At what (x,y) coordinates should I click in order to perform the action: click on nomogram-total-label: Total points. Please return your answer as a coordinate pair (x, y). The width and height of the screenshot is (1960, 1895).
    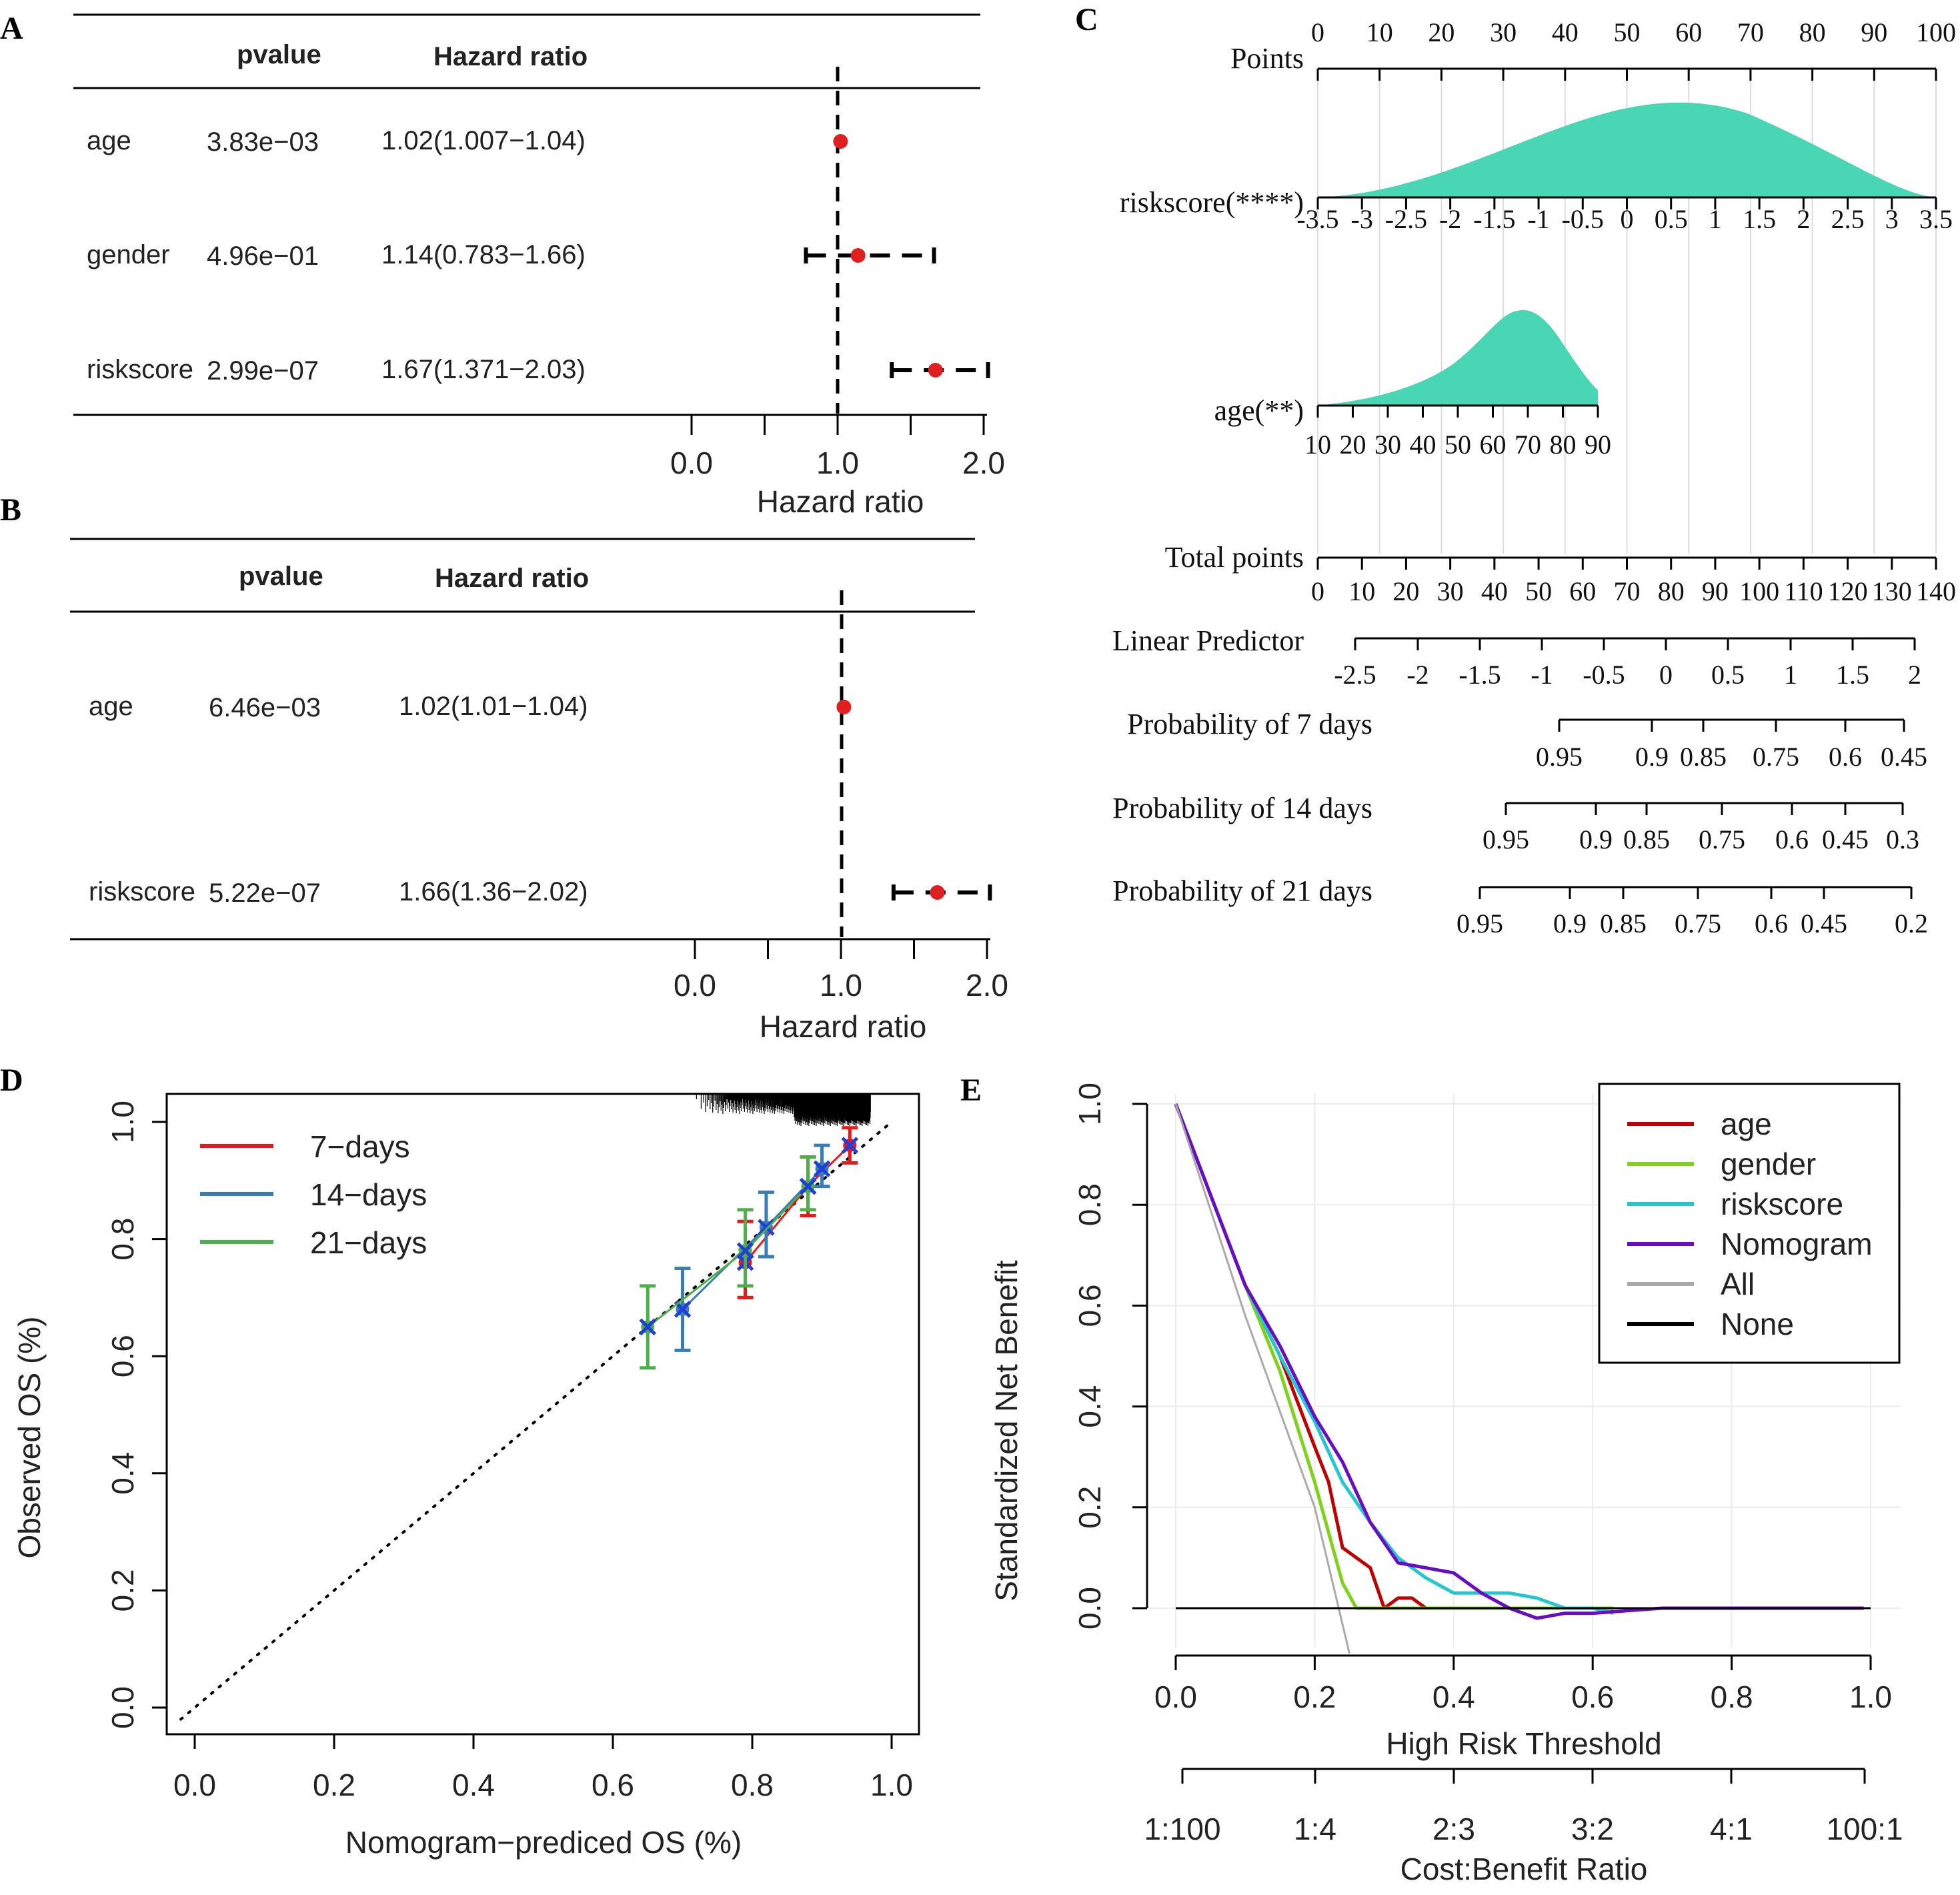
    Looking at the image, I should click on (1234, 557).